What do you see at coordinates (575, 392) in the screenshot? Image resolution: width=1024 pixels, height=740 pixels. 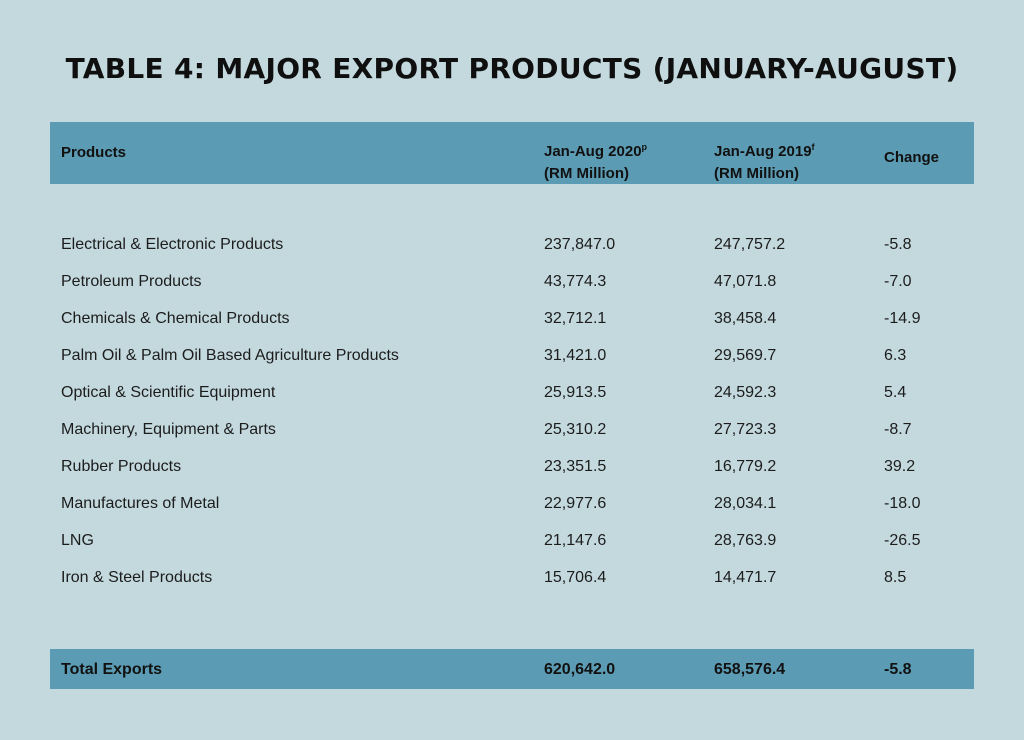 I see `value-2020: 25,913.5` at bounding box center [575, 392].